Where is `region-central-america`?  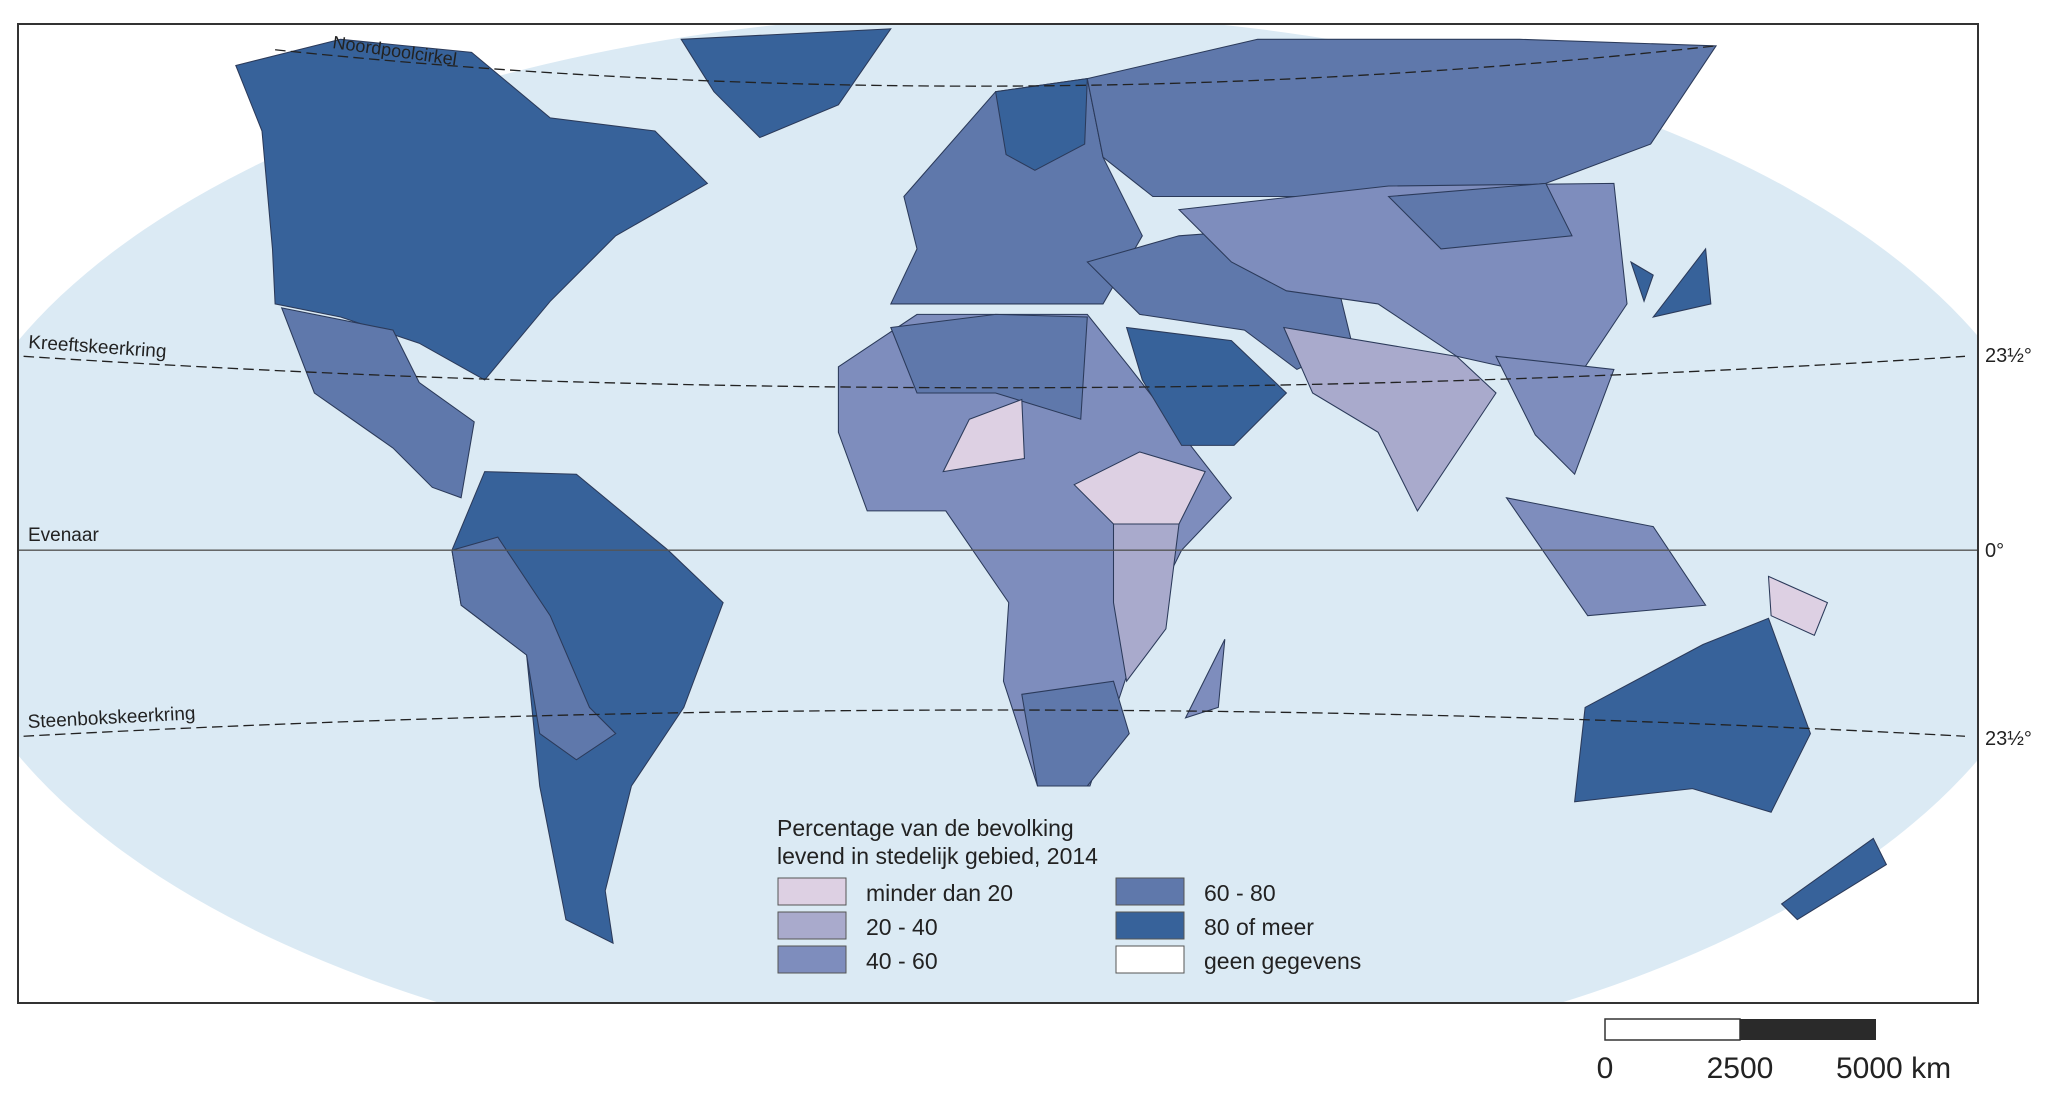
region-central-america is located at coordinates (377, 403).